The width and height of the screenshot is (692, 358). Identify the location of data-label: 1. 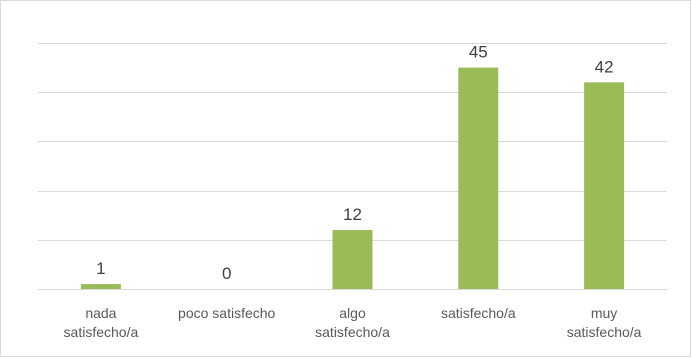
(100, 268).